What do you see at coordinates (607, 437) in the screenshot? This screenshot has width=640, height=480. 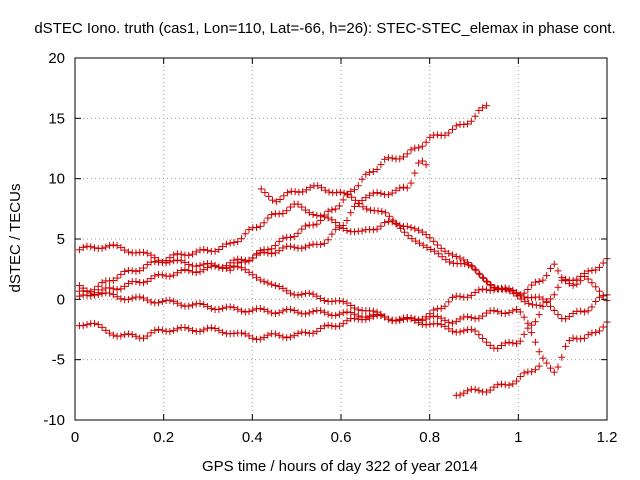 I see `x-tick-label: 1.2` at bounding box center [607, 437].